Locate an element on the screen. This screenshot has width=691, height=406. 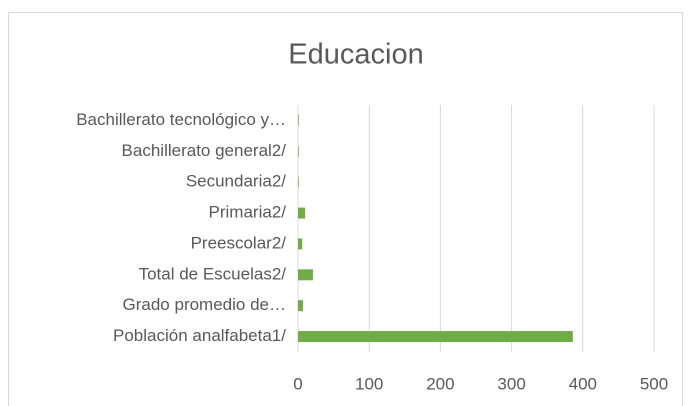
x-tick-label: 500 is located at coordinates (654, 383).